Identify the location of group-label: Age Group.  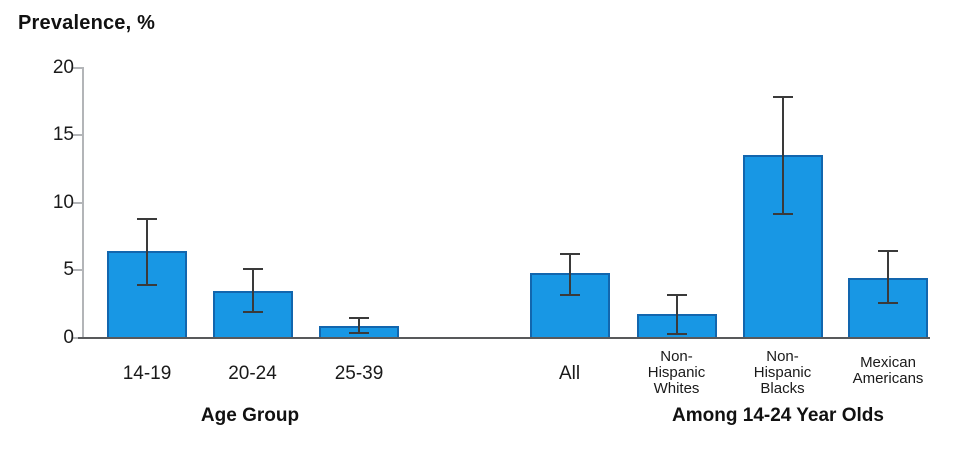
(250, 415).